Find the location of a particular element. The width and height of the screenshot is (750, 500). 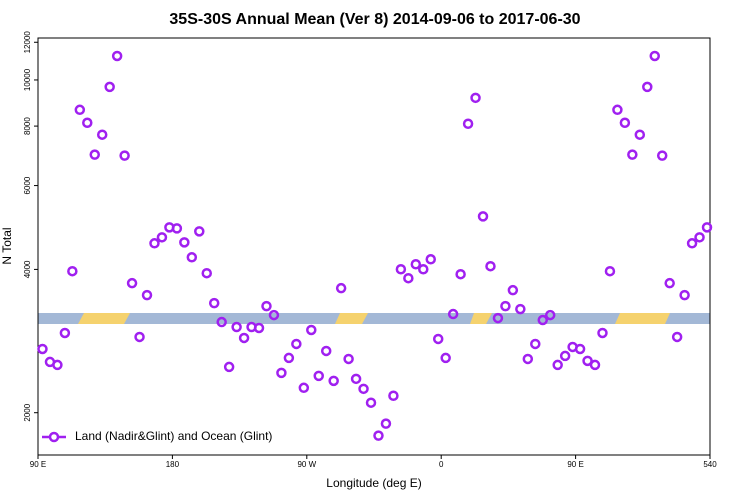

x-tick-label: 540 is located at coordinates (710, 464).